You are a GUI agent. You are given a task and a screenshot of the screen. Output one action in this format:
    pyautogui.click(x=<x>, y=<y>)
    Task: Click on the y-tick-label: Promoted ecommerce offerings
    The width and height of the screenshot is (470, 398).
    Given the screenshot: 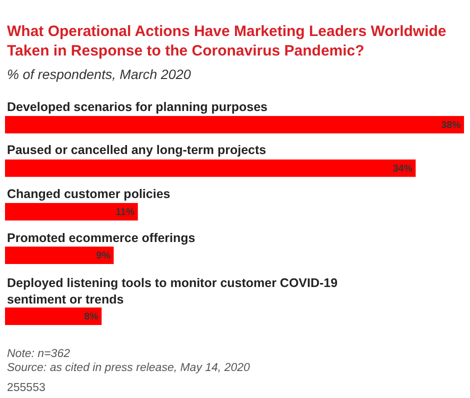 What is the action you would take?
    pyautogui.click(x=101, y=238)
    